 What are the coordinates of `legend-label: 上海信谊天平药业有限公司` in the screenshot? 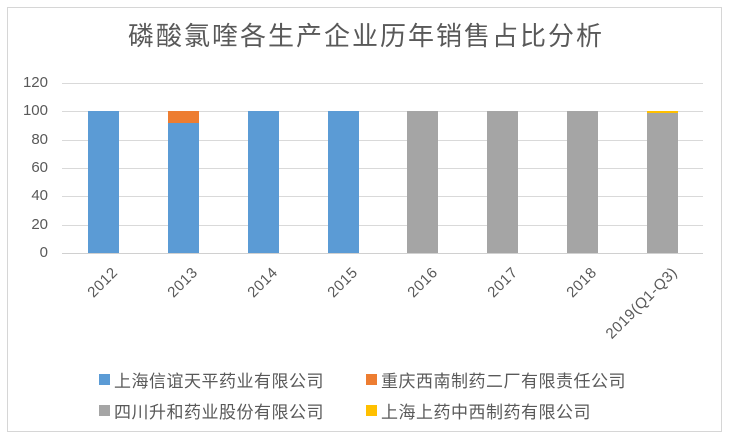 It's located at (219, 381).